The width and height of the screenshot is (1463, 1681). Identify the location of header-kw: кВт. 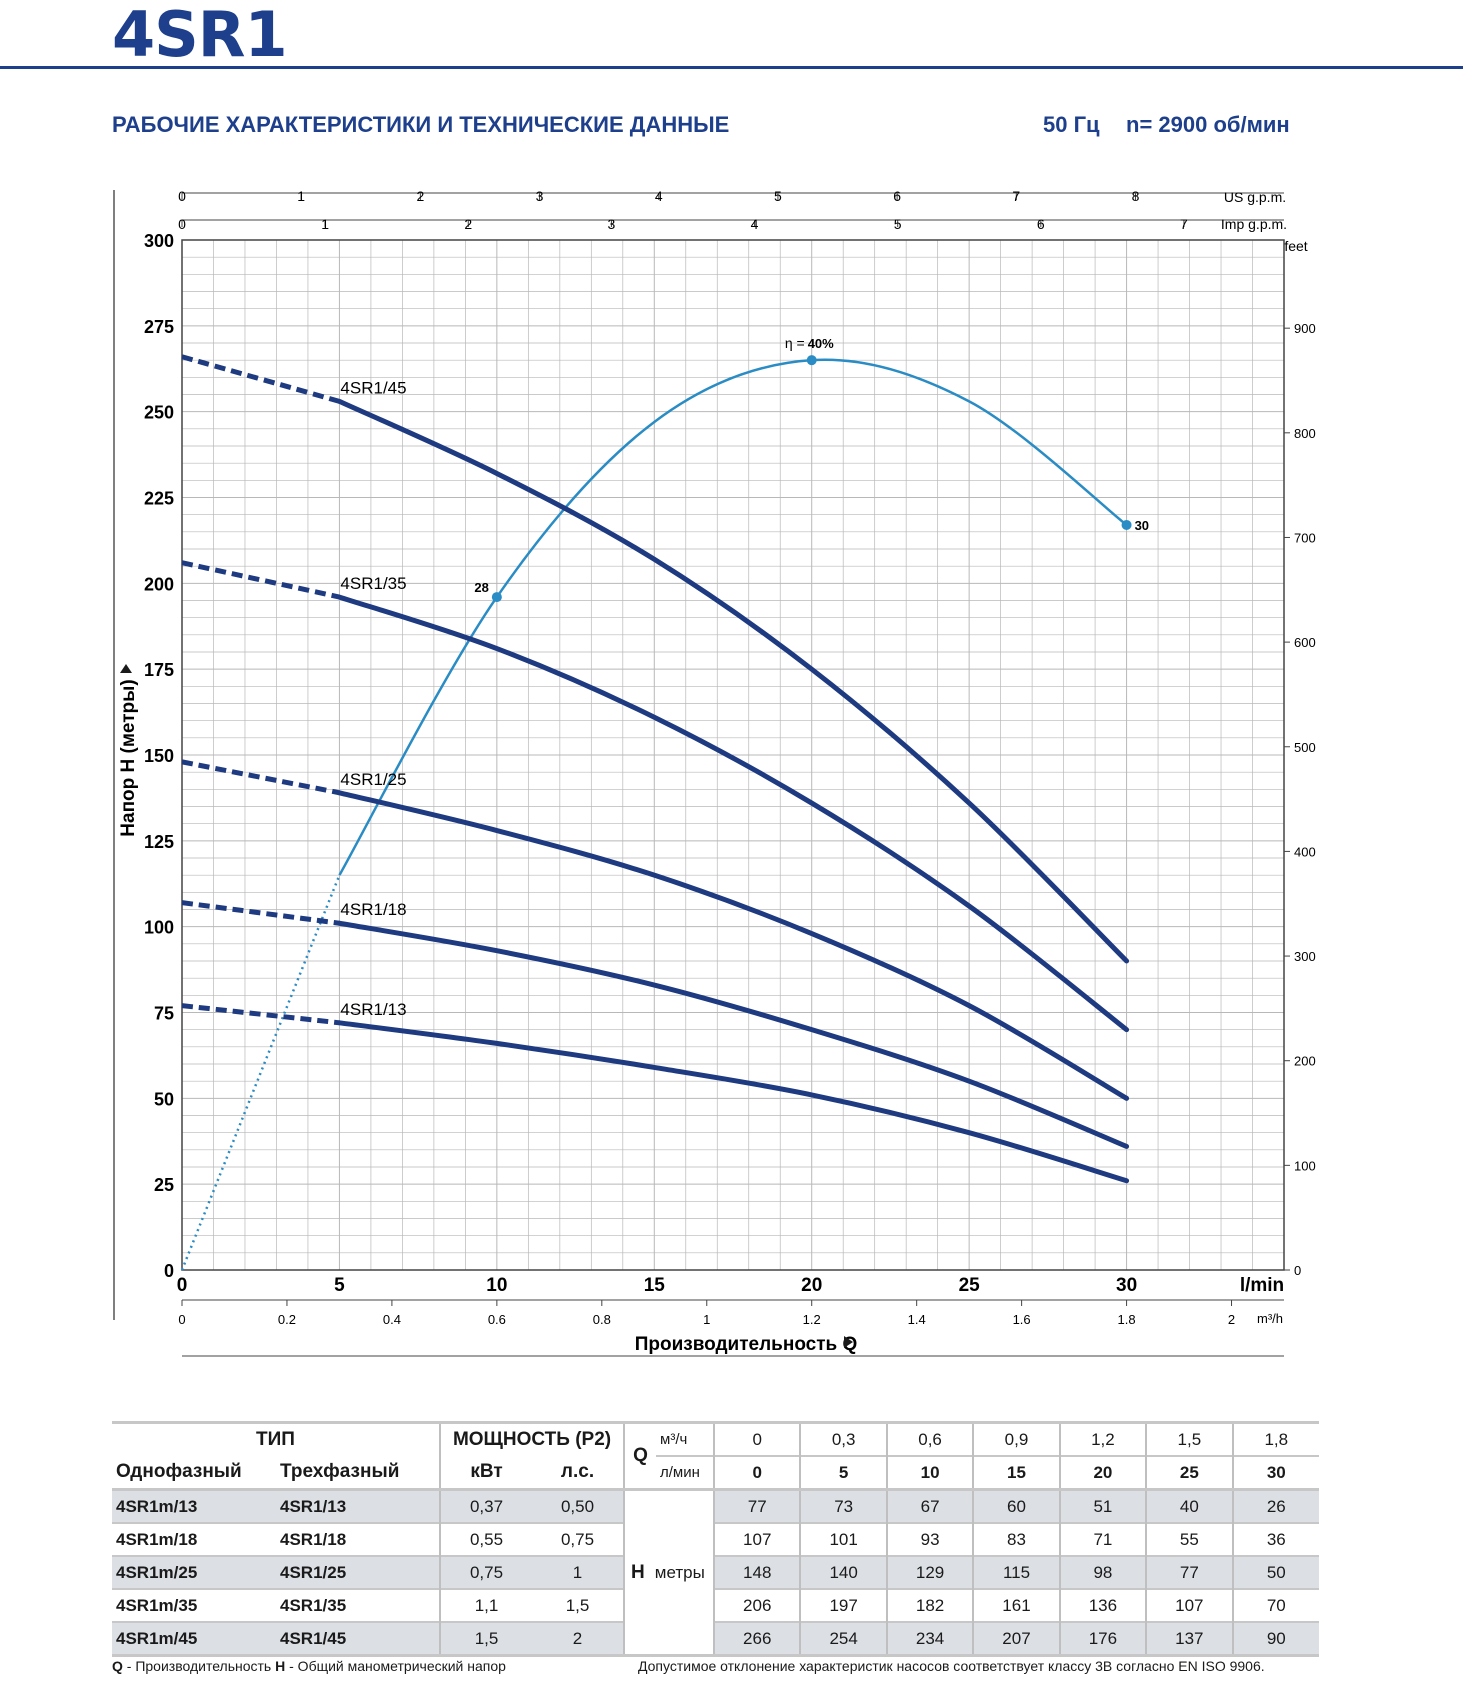
(486, 1471).